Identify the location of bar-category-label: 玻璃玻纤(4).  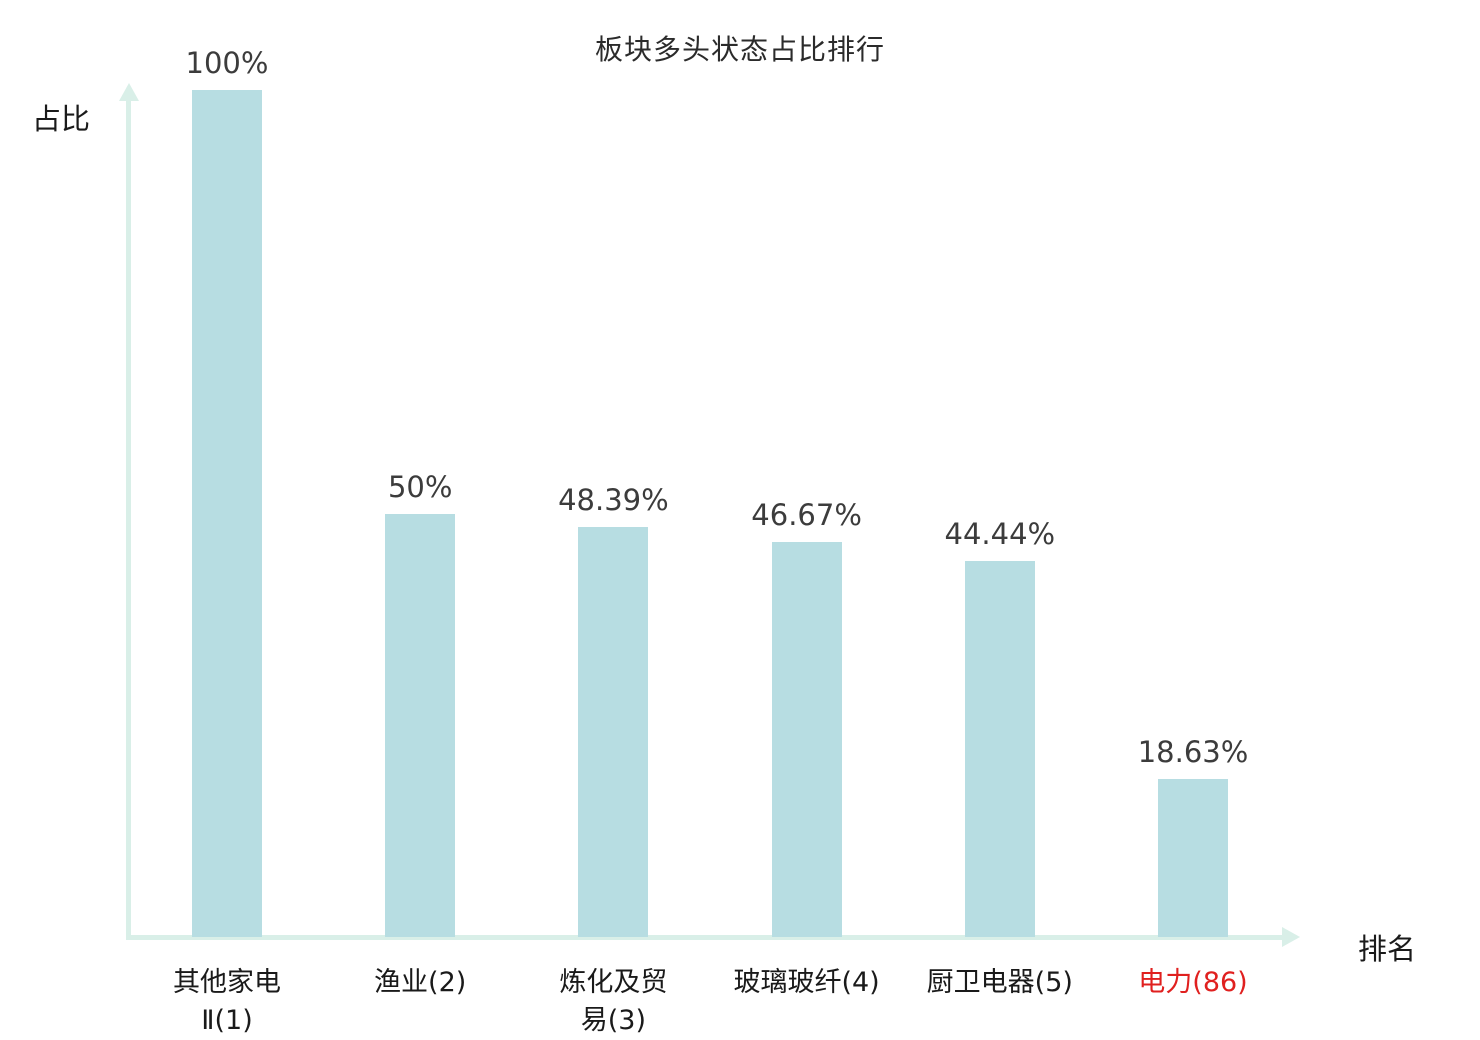
(806, 982).